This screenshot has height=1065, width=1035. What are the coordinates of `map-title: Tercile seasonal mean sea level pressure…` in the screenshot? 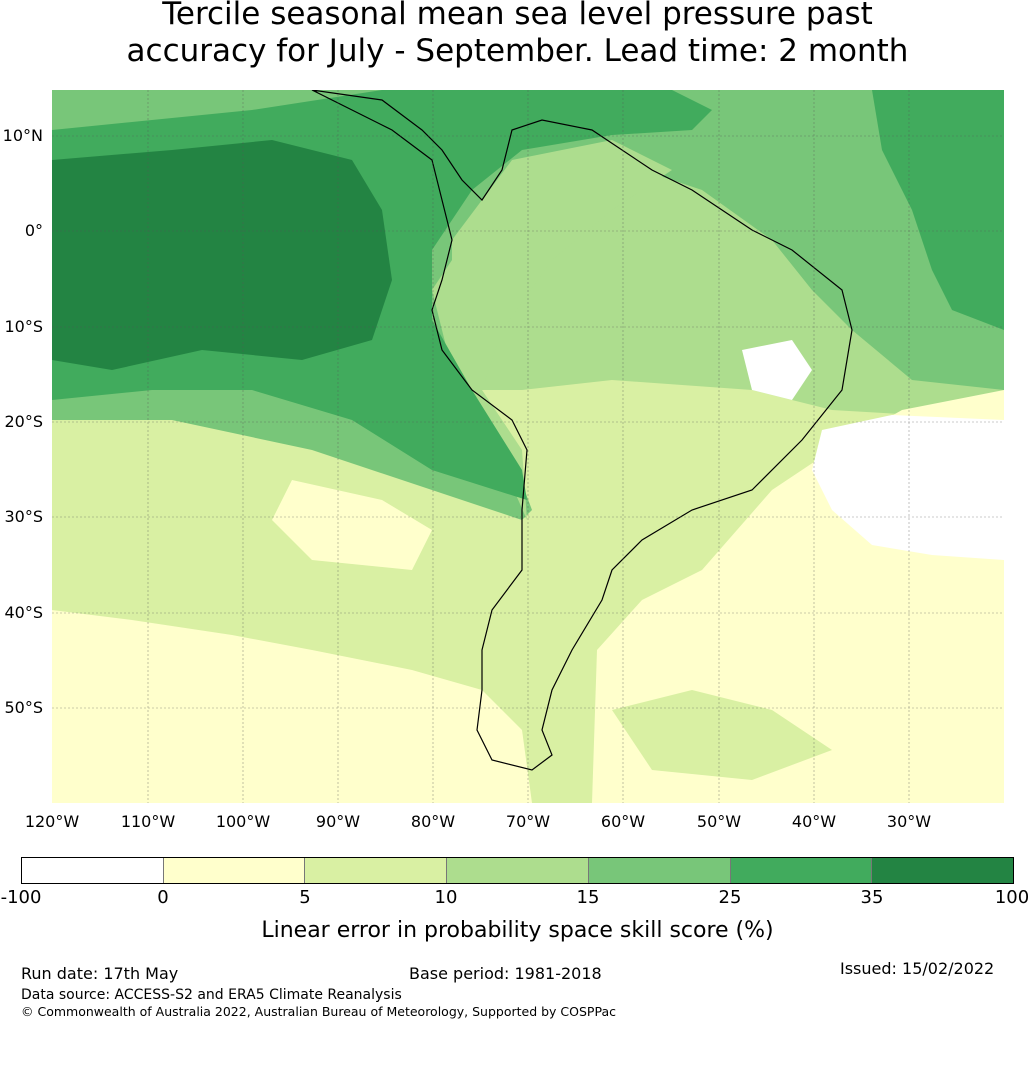 It's located at (517, 35).